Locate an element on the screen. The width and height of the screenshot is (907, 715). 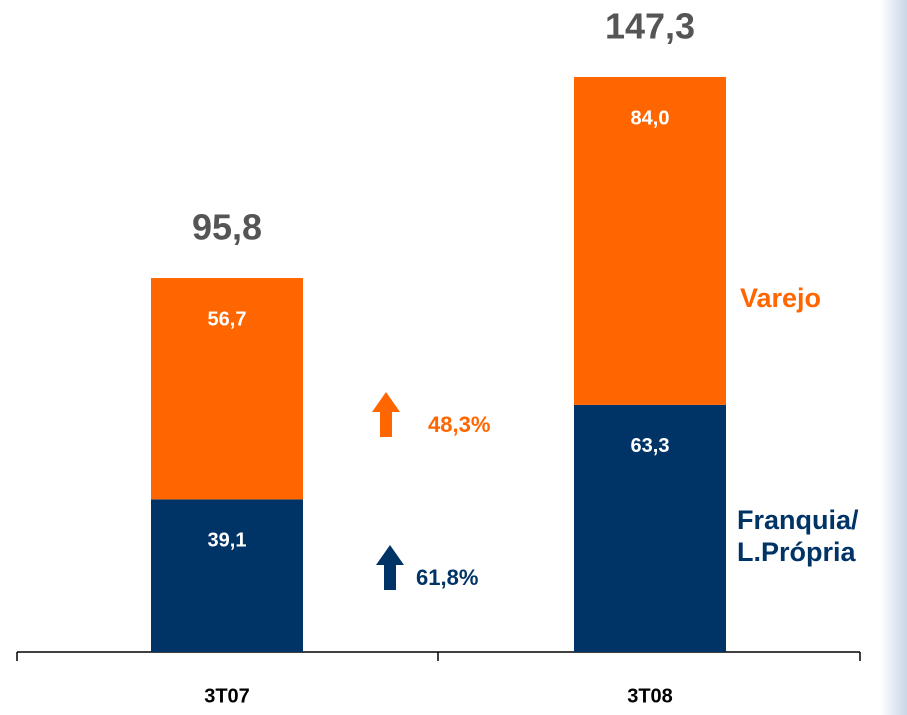
legend-entry: Varejo is located at coordinates (781, 298).